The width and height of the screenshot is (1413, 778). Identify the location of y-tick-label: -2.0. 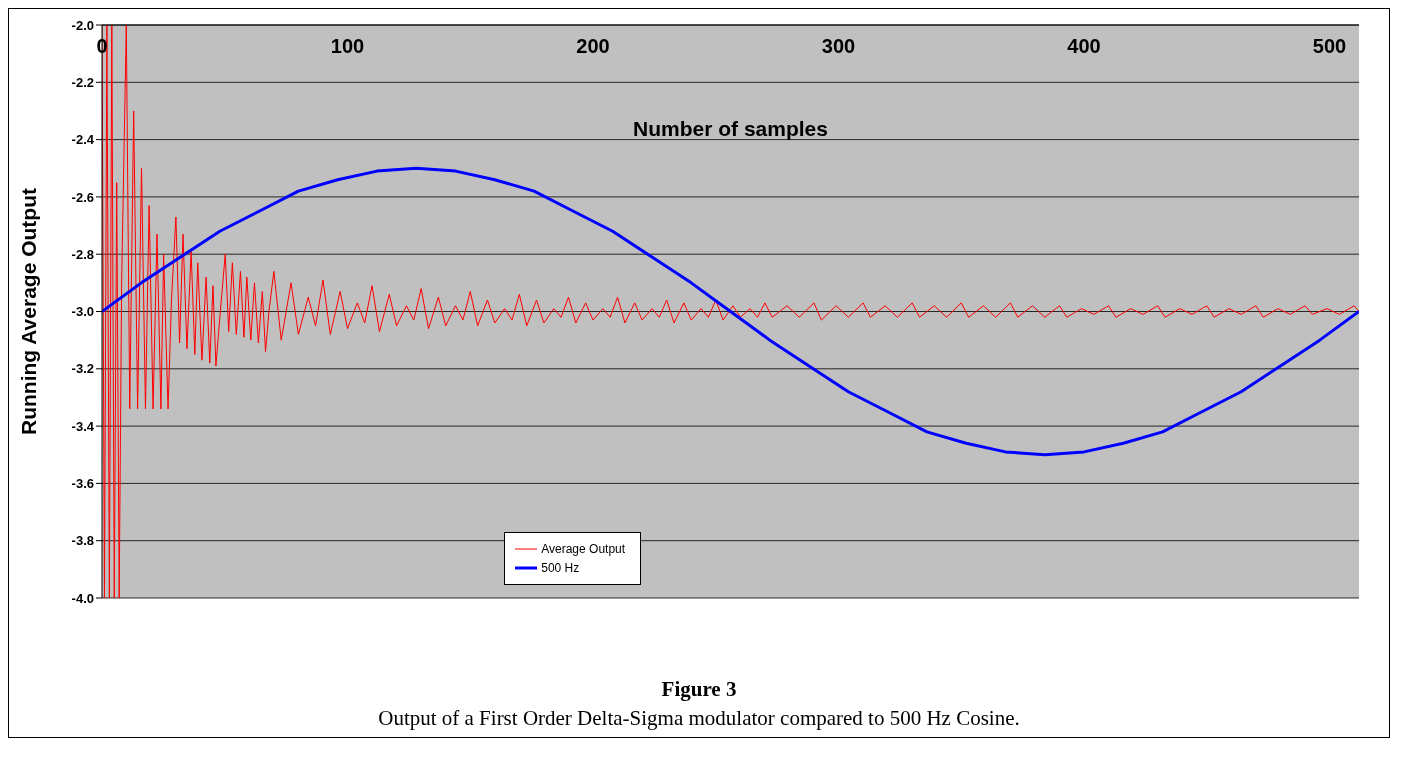
(82, 25).